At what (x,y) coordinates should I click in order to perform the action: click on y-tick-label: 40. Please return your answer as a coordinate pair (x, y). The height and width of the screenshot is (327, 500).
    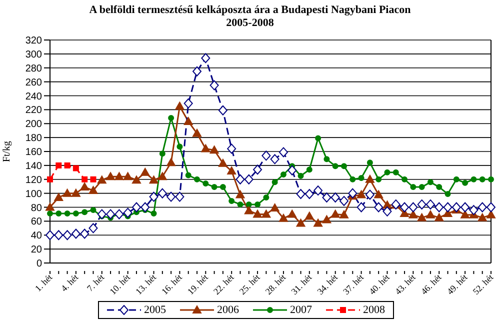
    Looking at the image, I should click on (36, 236).